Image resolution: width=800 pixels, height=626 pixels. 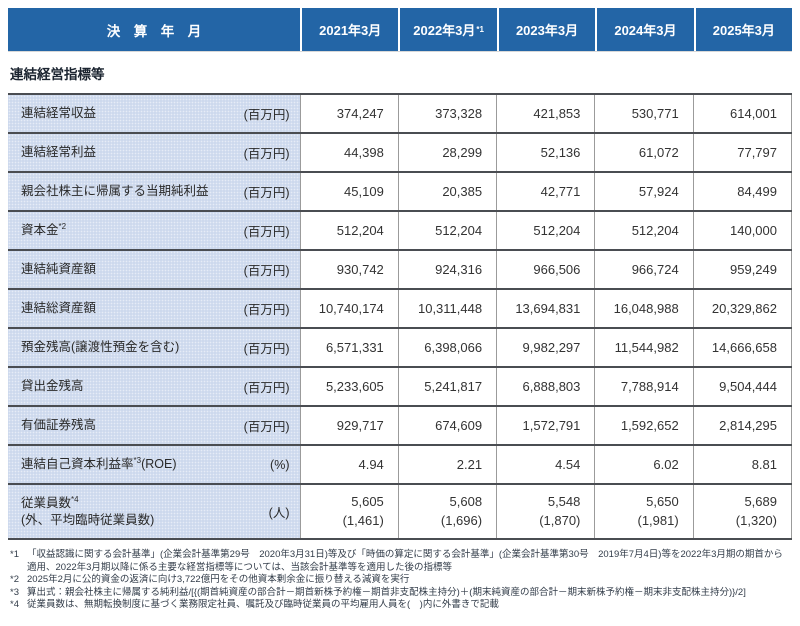 I want to click on value-cell: 44,398, so click(x=349, y=152).